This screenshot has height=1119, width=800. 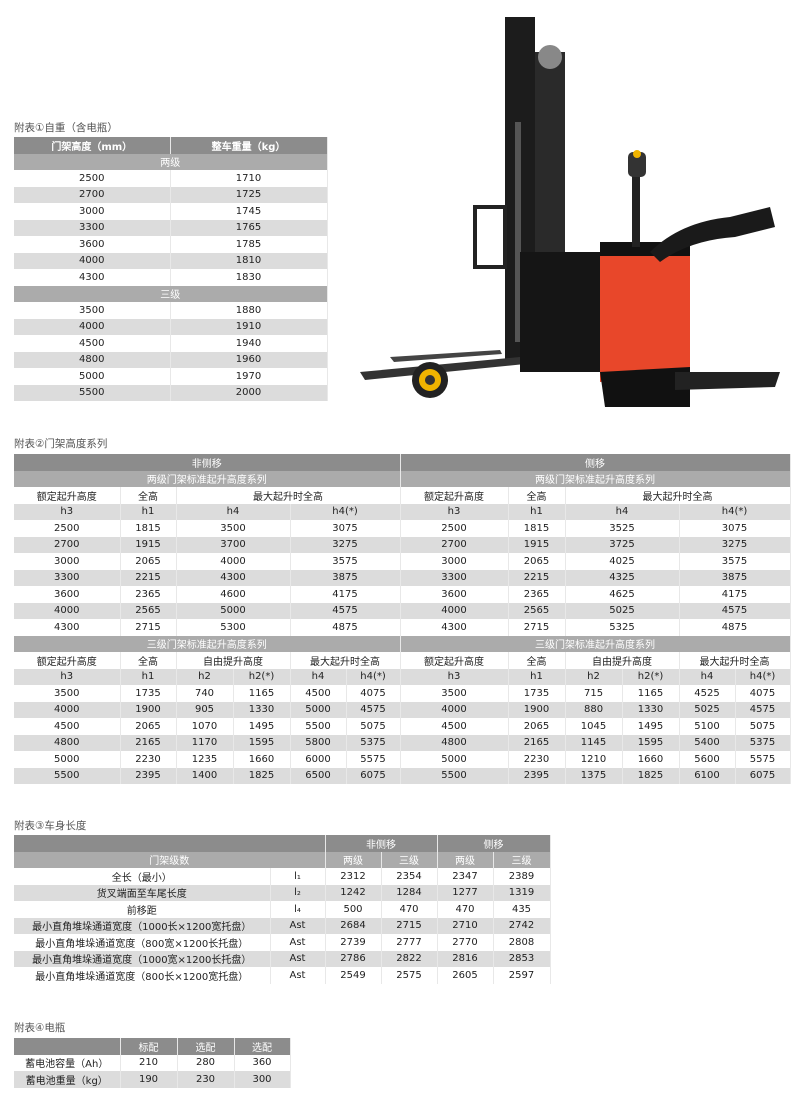 What do you see at coordinates (66, 128) in the screenshot?
I see `table1-caption: 附表①自重（含电瓶）` at bounding box center [66, 128].